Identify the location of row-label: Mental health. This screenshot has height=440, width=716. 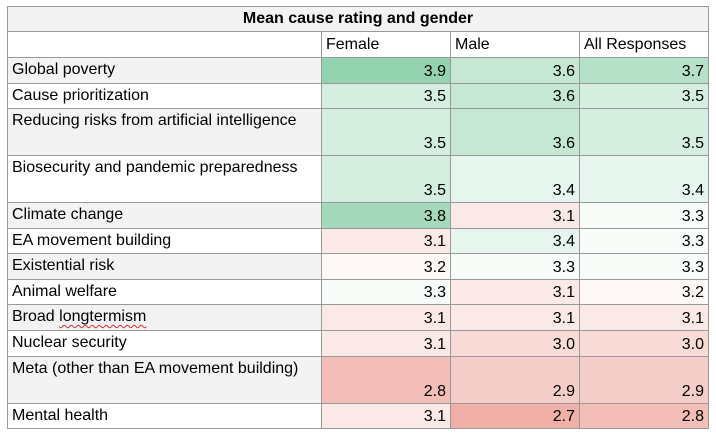
(164, 416).